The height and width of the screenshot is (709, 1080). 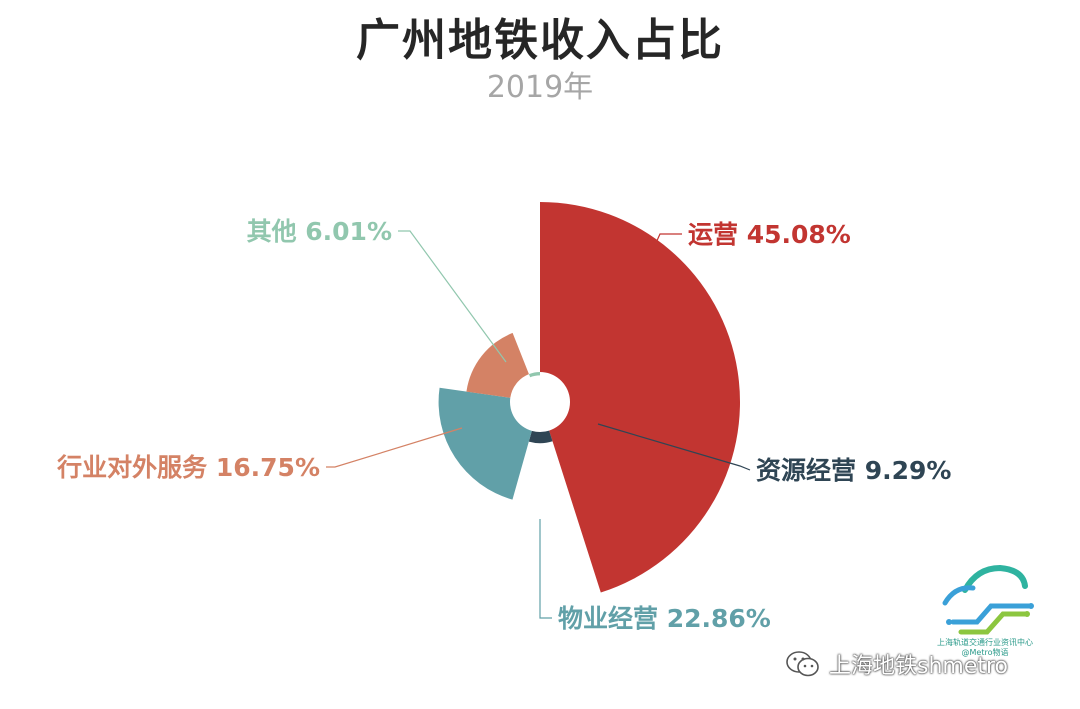 What do you see at coordinates (853, 470) in the screenshot?
I see `slice-label-资源经营: 资源经营 9.29%` at bounding box center [853, 470].